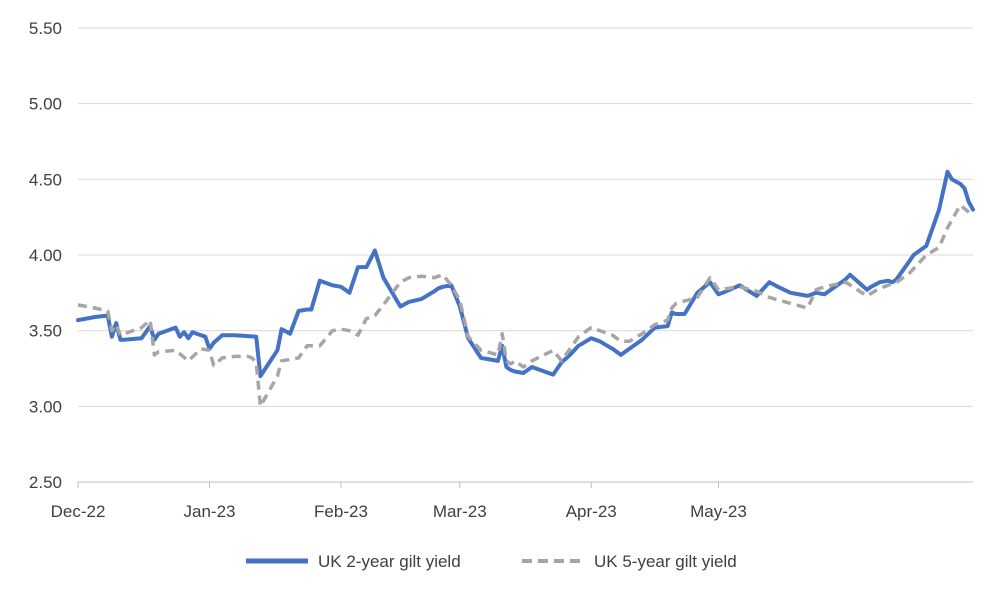  Describe the element at coordinates (389, 561) in the screenshot. I see `legend-label-2yr: UK 2-year gilt yield` at that location.